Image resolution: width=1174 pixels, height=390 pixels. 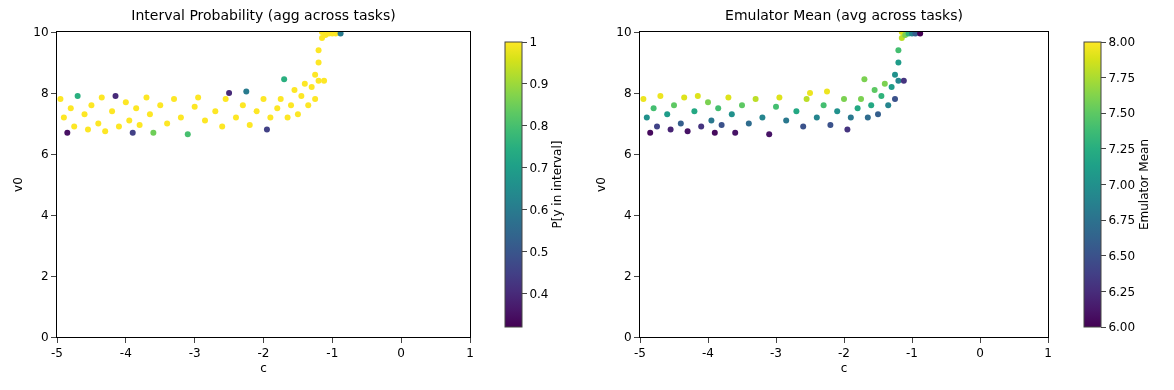 I want to click on color-bar-label: 0.8, so click(x=539, y=126).